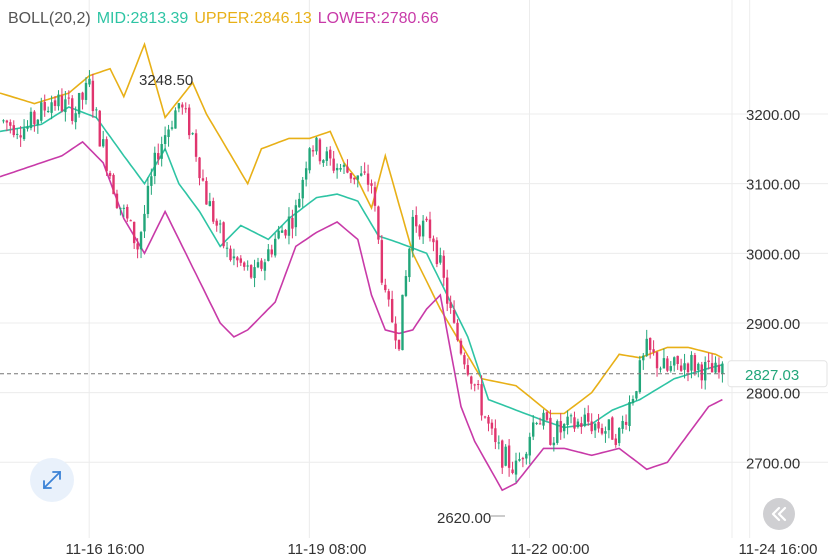 This screenshot has height=560, width=828. I want to click on lower-value: LOWER:2780.66, so click(378, 18).